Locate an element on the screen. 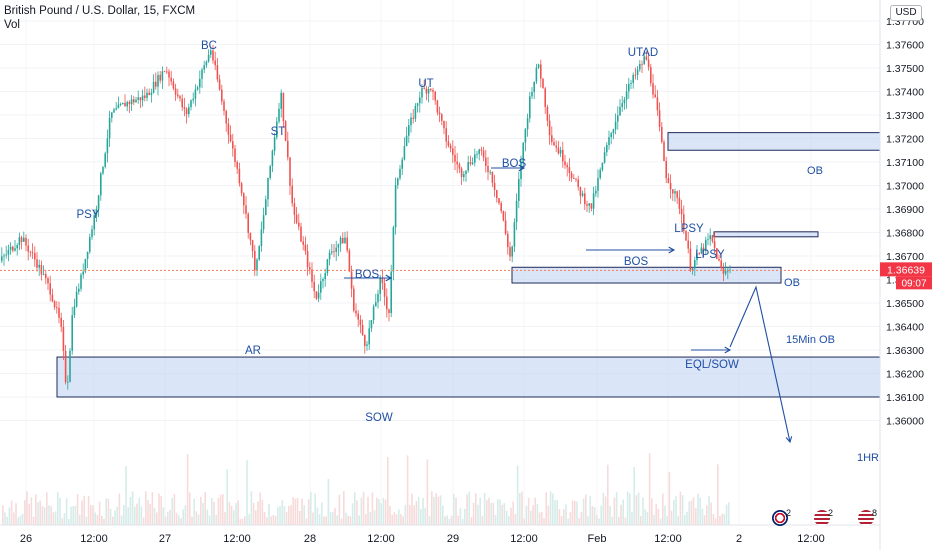 The height and width of the screenshot is (550, 932). annotation-label: PSY is located at coordinates (87, 215).